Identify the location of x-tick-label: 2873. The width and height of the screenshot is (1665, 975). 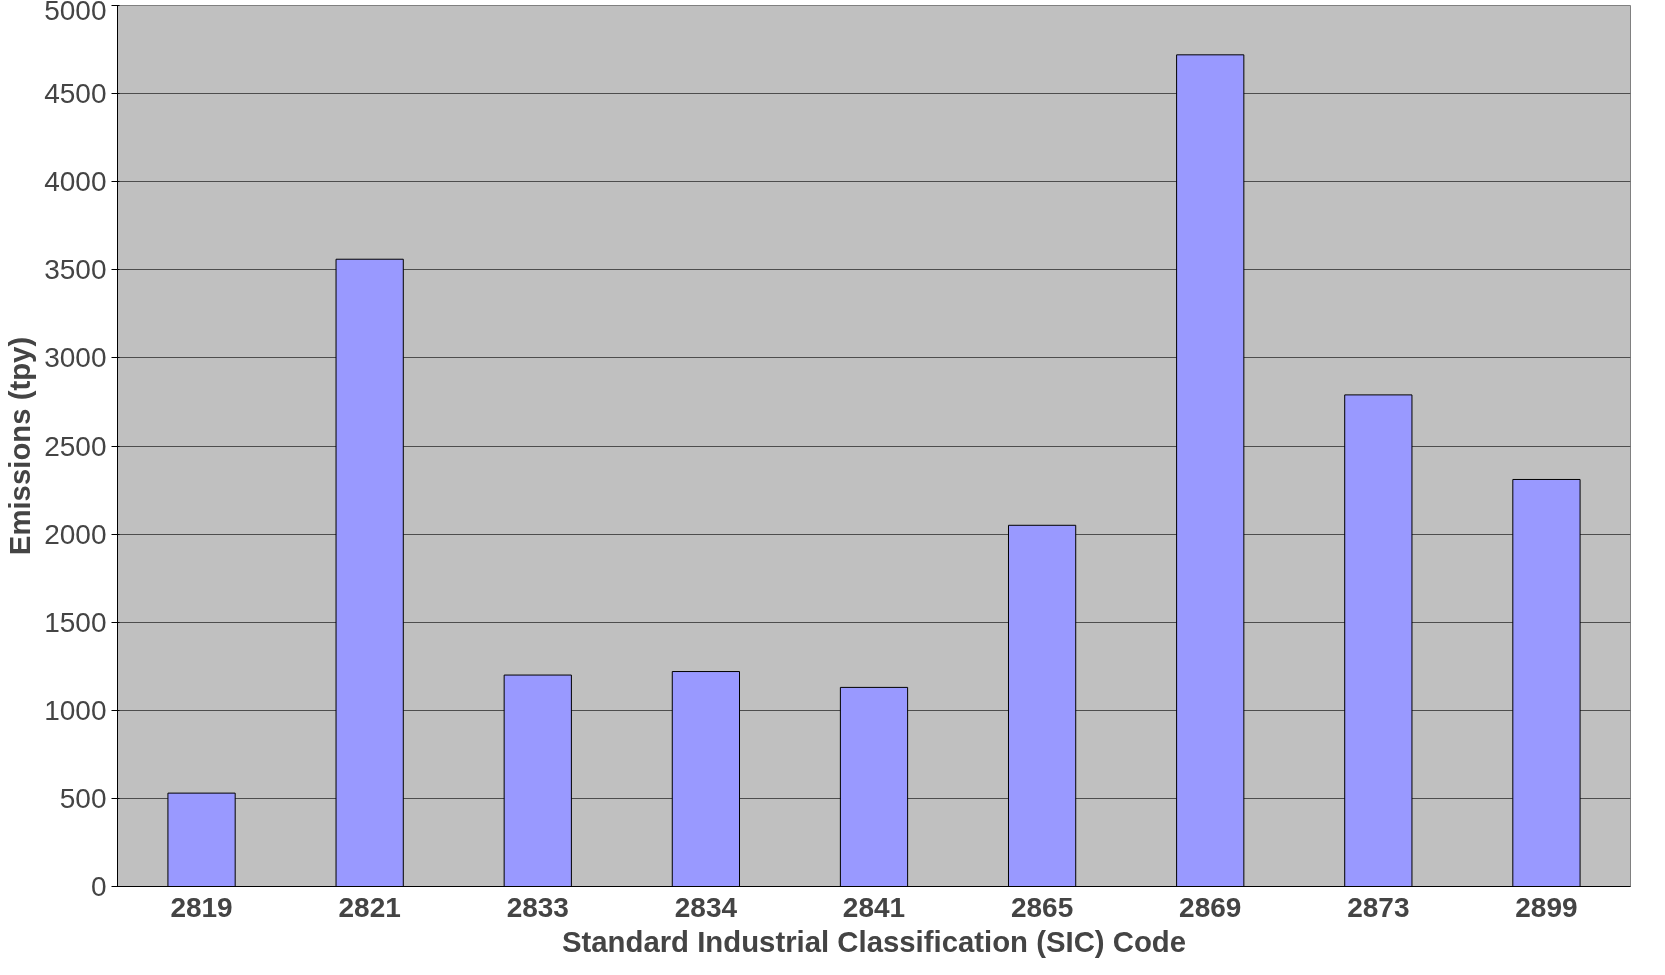
(1378, 907).